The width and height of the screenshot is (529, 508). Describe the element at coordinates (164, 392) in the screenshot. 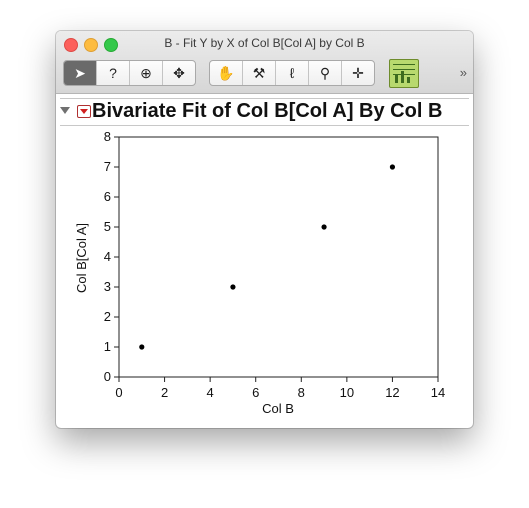

I see `x-tick-label: 2` at that location.